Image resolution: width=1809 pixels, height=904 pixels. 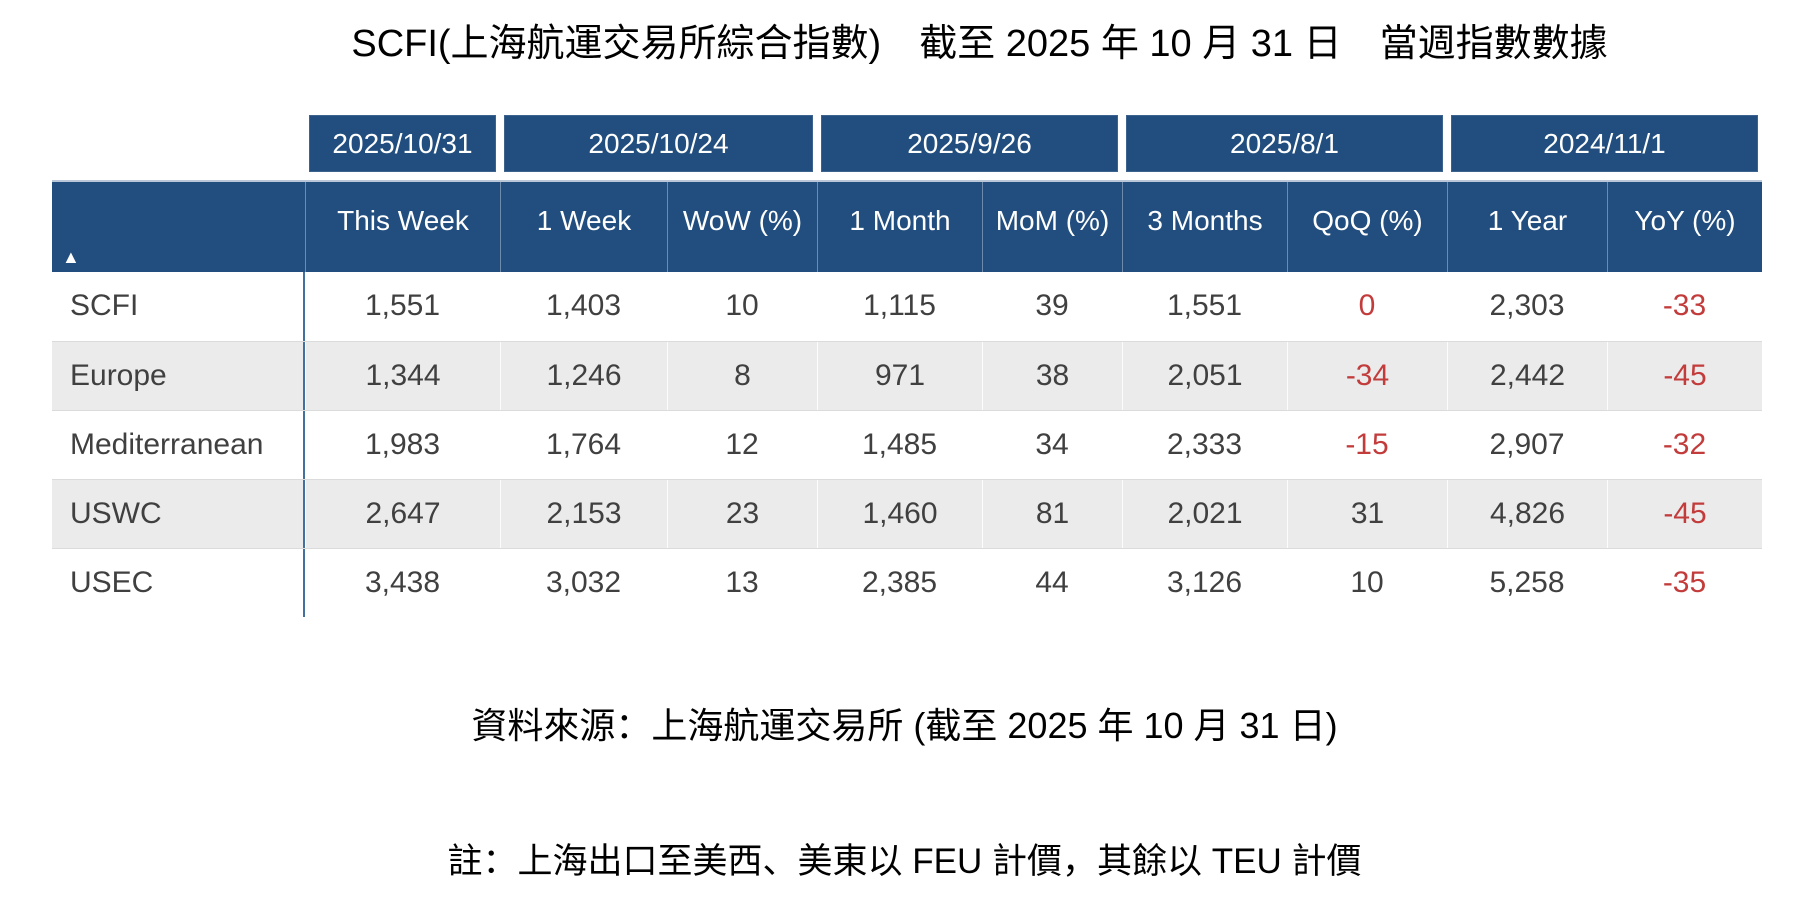 What do you see at coordinates (899, 444) in the screenshot?
I see `cell-1-month: 1,485` at bounding box center [899, 444].